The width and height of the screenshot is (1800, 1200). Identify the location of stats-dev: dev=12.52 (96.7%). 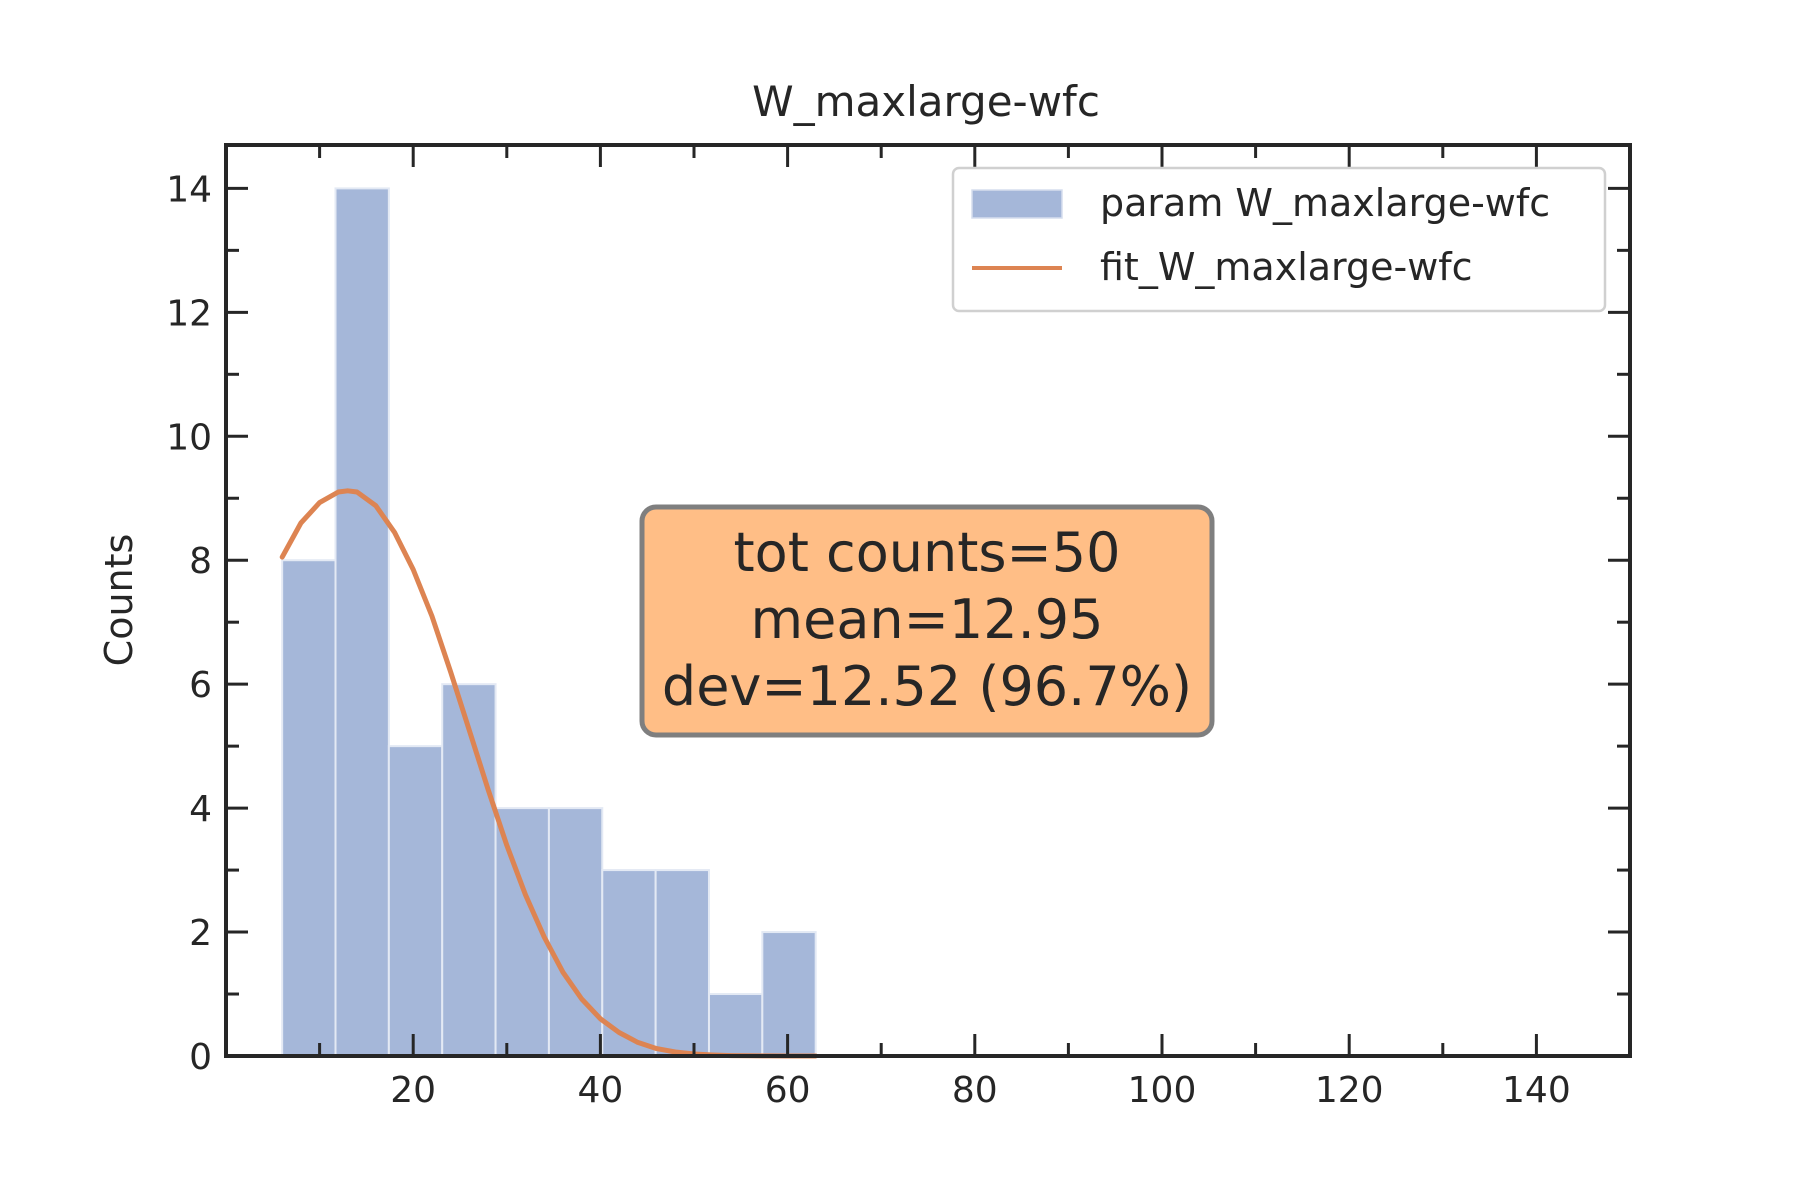
(927, 686).